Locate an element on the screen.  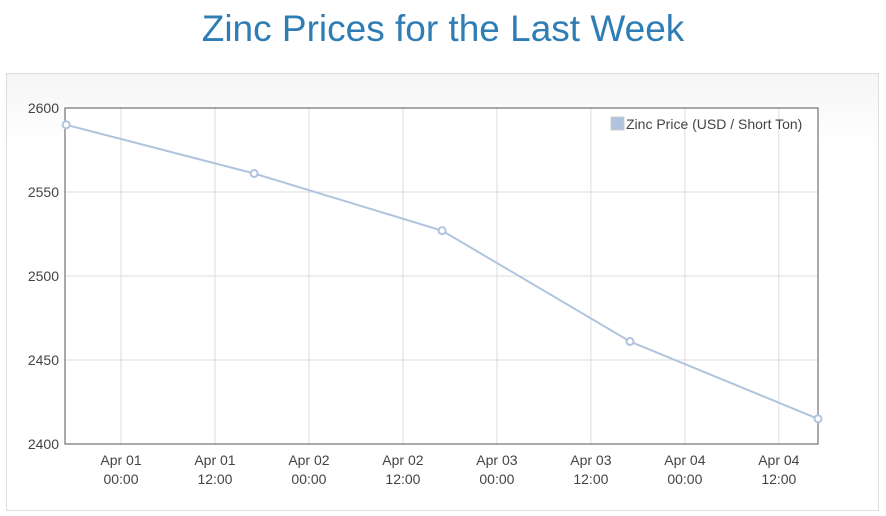
legend-label: Zinc Price (USD / Short Ton) is located at coordinates (714, 124).